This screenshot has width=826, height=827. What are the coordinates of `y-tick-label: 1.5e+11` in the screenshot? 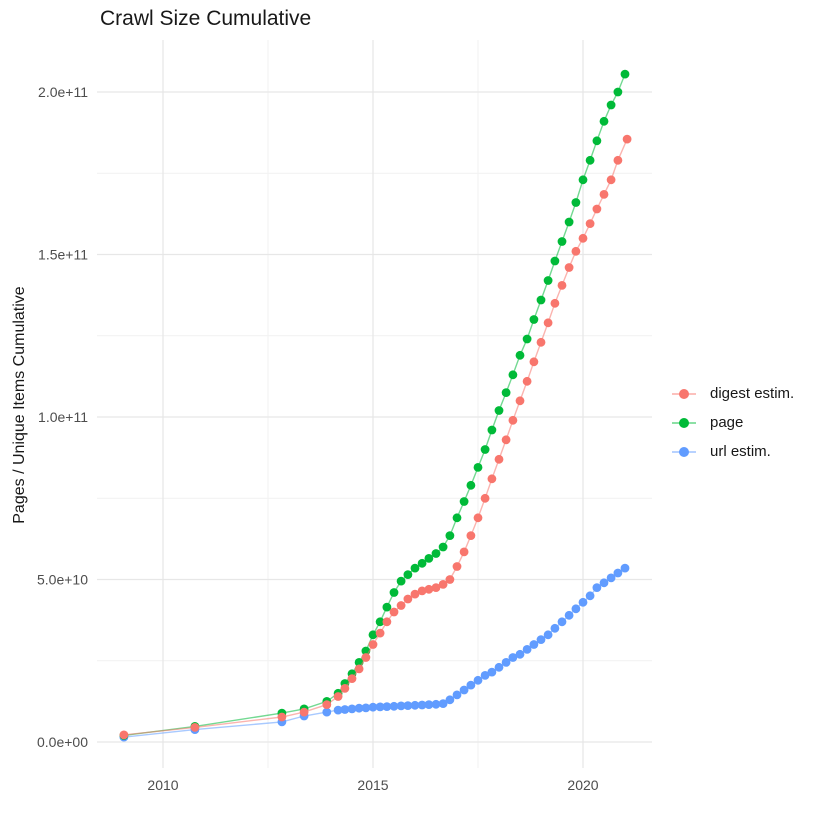 It's located at (63, 255).